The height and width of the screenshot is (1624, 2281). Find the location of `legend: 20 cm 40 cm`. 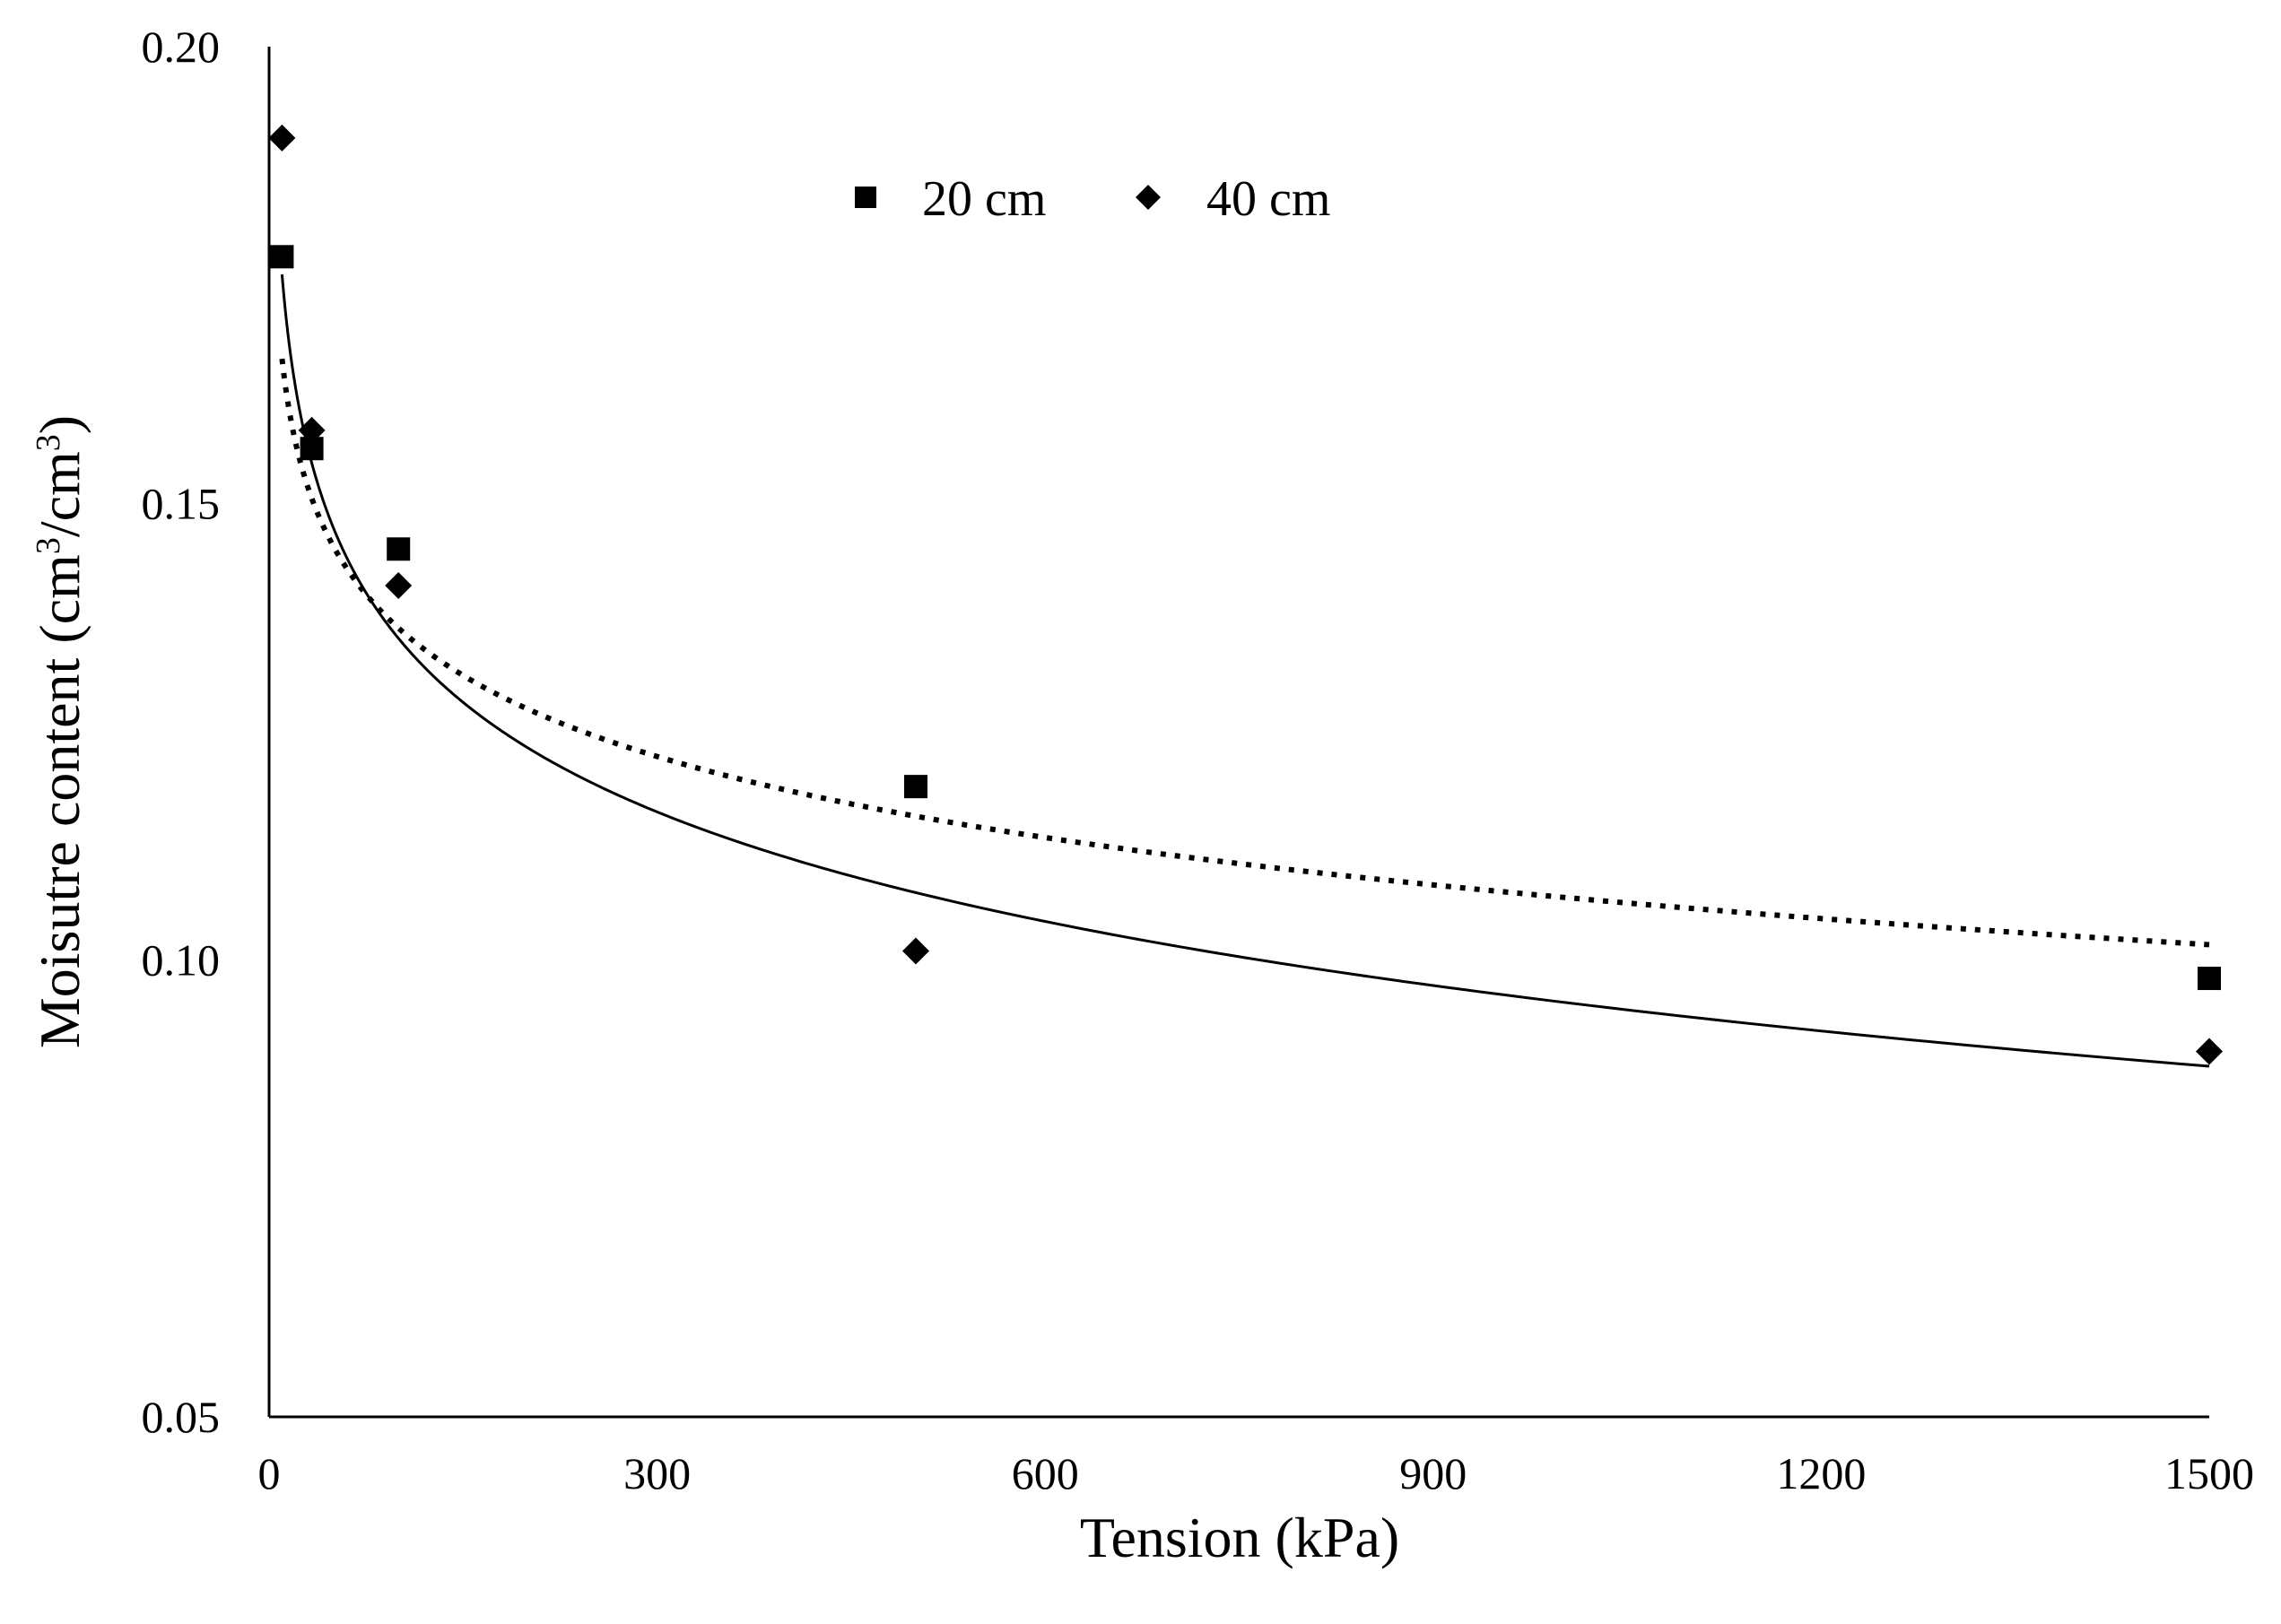

legend: 20 cm 40 cm is located at coordinates (1092, 199).